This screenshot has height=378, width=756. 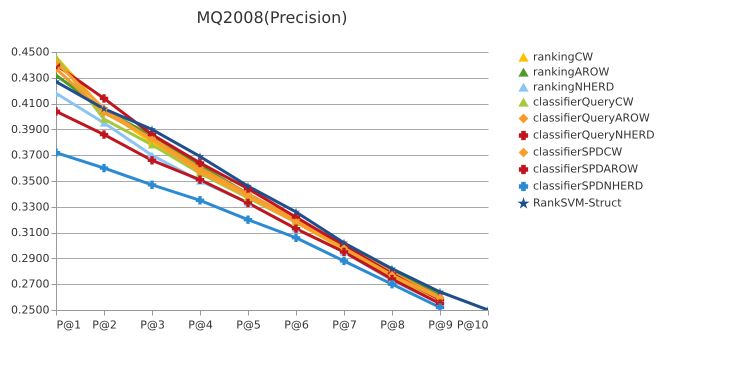 What do you see at coordinates (69, 325) in the screenshot?
I see `x-tick-label: P@1` at bounding box center [69, 325].